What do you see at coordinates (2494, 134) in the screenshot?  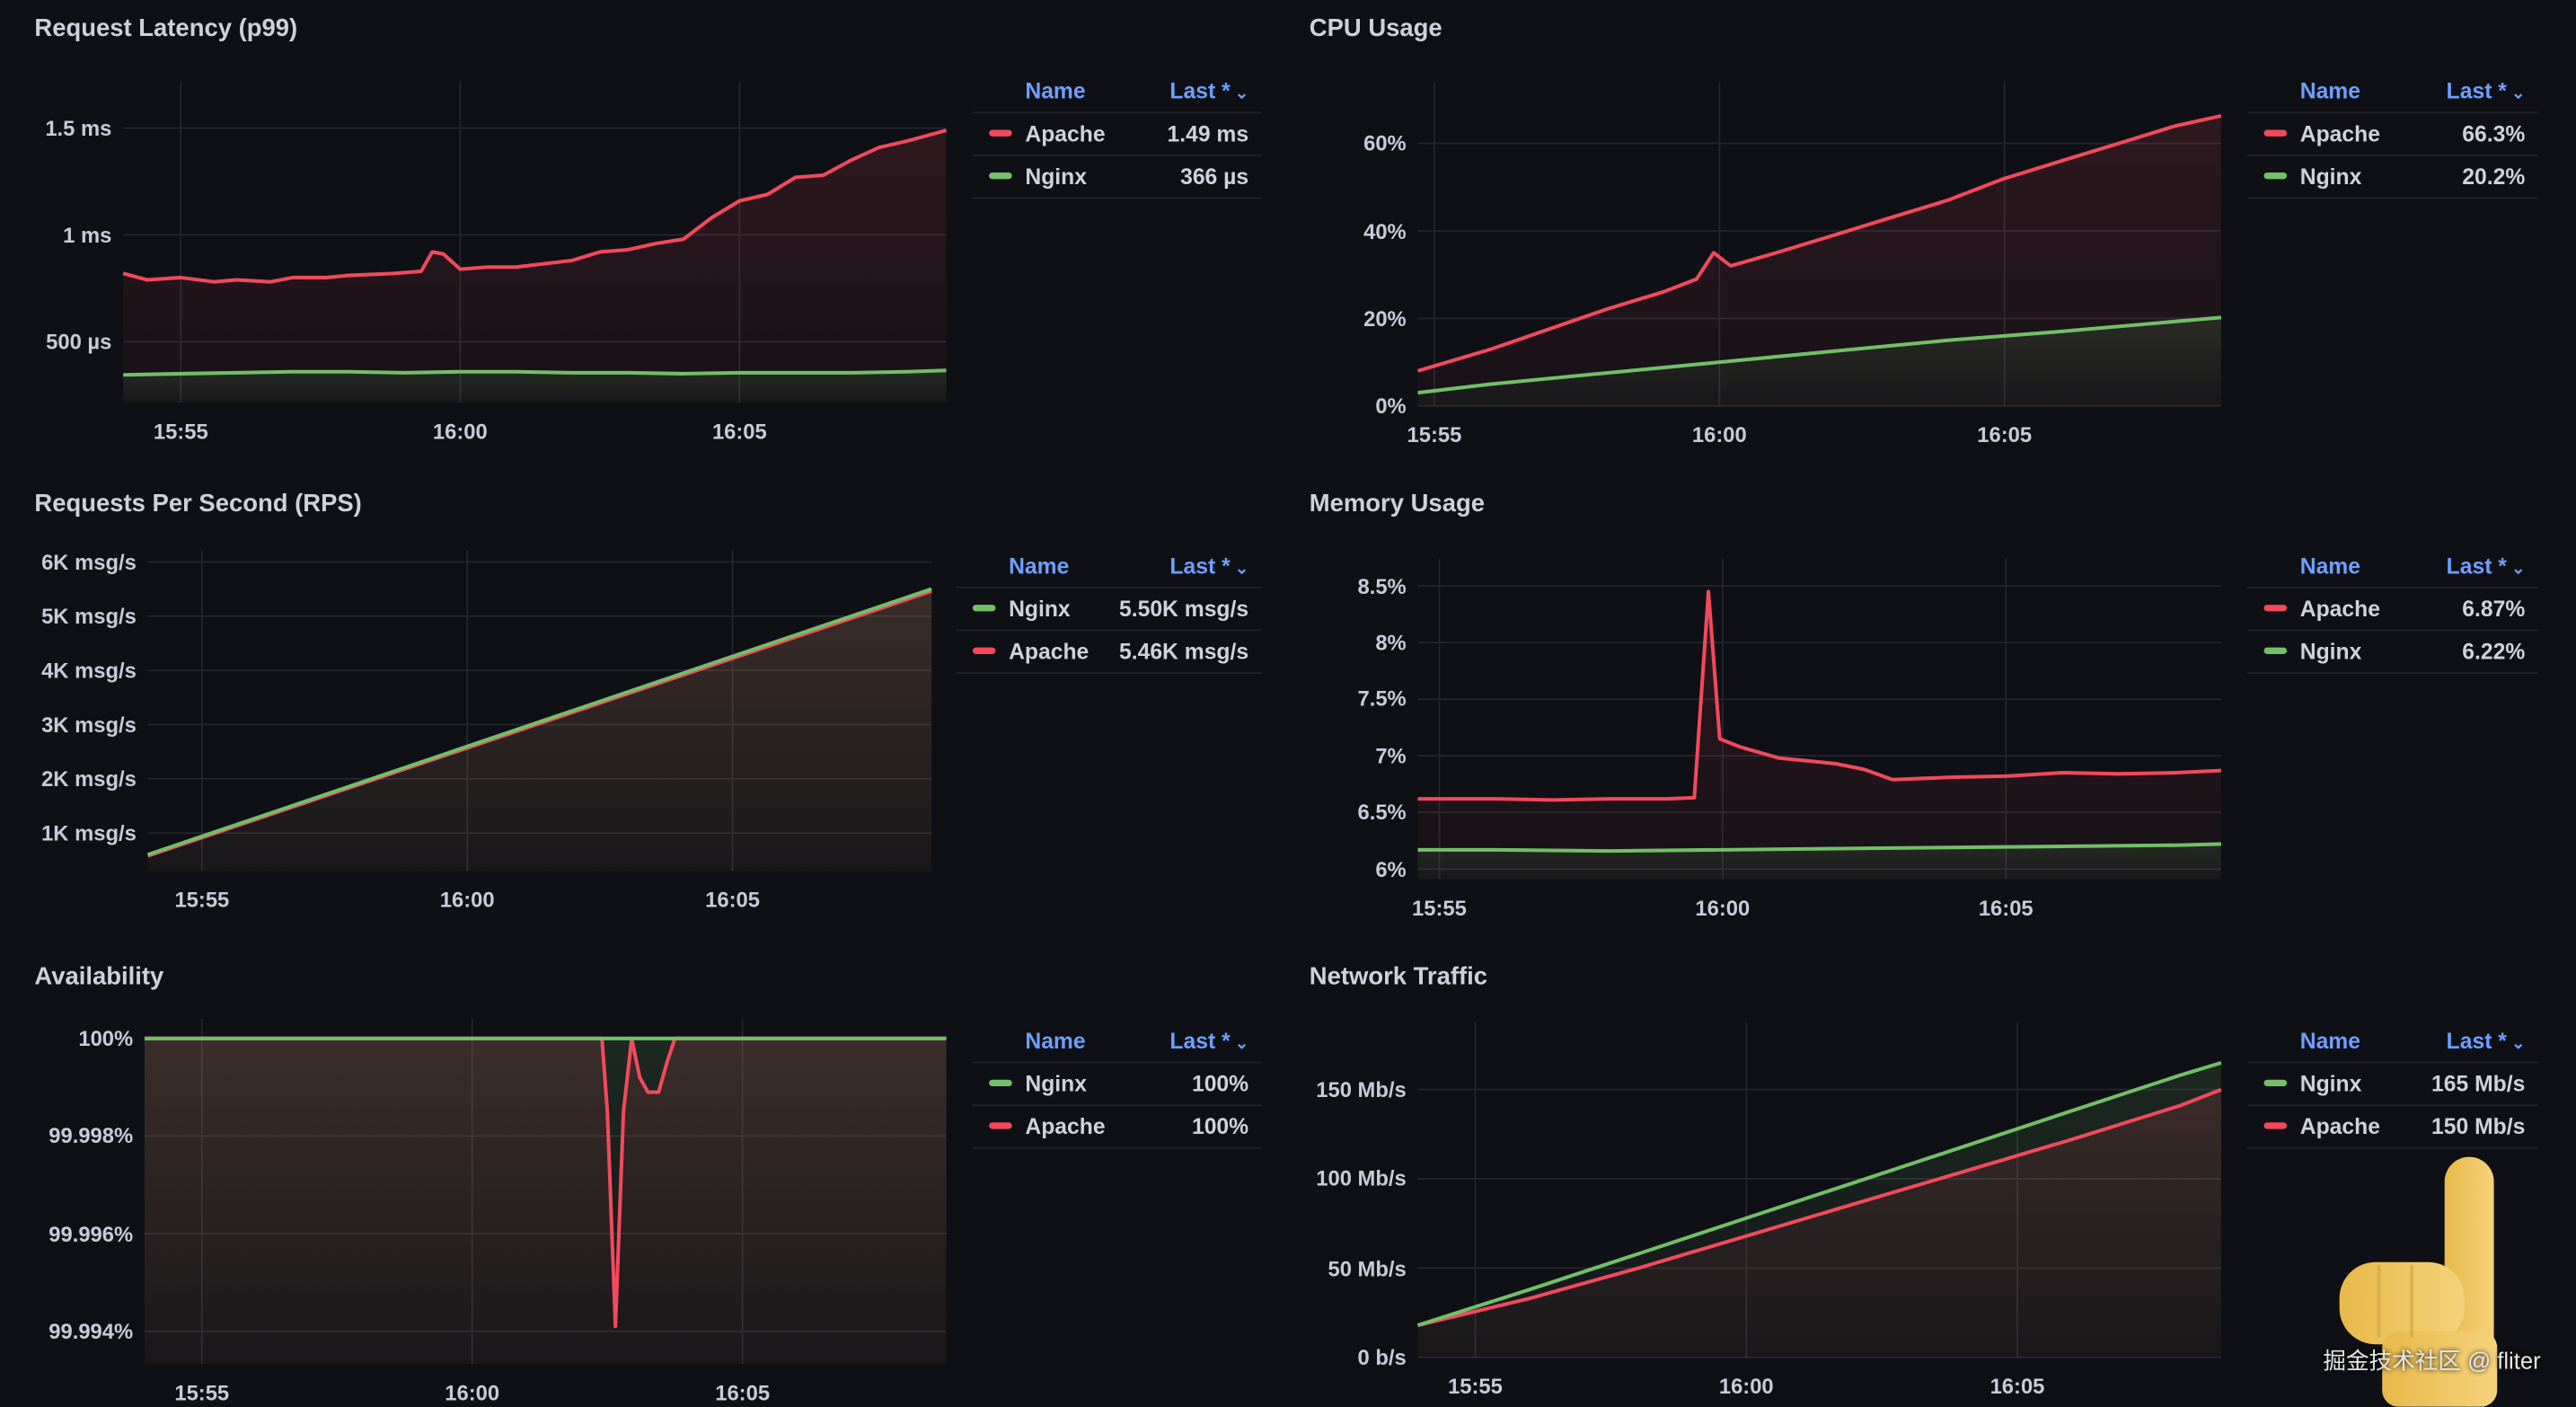 I see `legend-series-last-value: 66.3%` at bounding box center [2494, 134].